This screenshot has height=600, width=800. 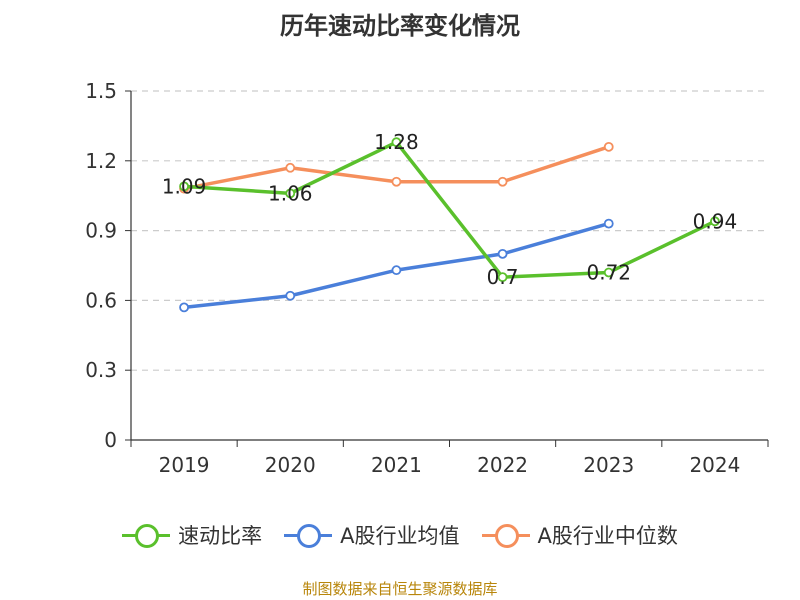 What do you see at coordinates (101, 370) in the screenshot?
I see `y-tick-label: 0.3` at bounding box center [101, 370].